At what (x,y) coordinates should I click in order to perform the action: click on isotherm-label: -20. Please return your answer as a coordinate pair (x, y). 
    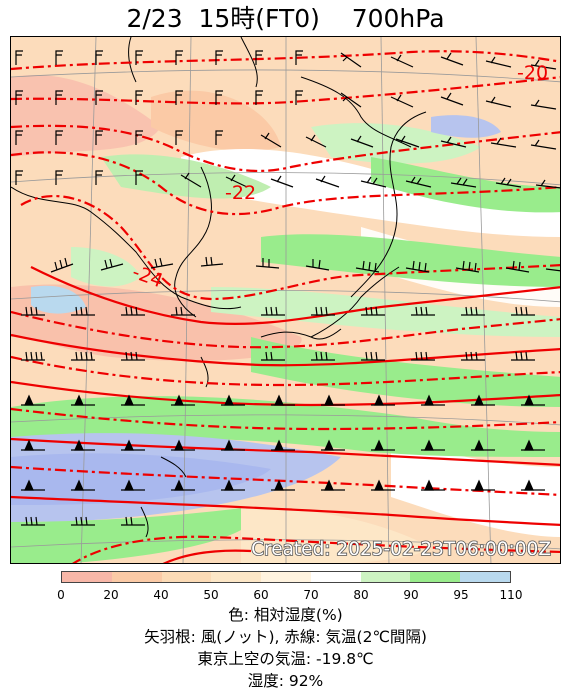
    Looking at the image, I should click on (532, 73).